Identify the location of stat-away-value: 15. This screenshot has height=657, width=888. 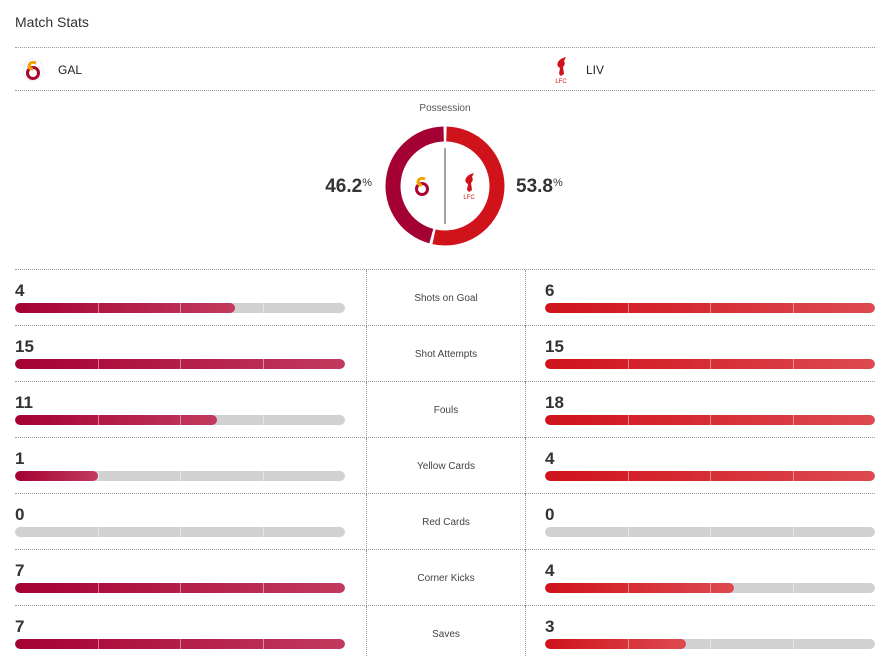
(554, 346).